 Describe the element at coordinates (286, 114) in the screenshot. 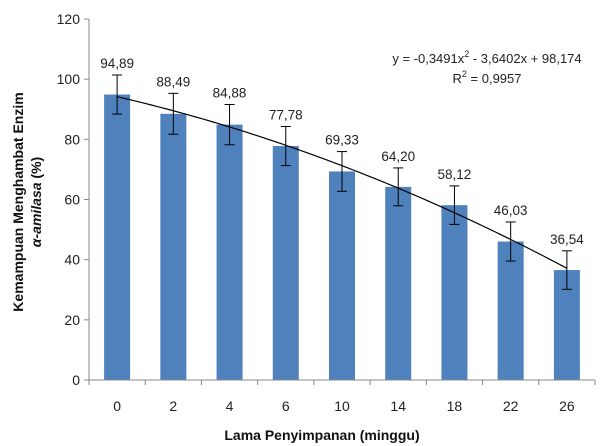

I see `data-label: 77,78` at that location.